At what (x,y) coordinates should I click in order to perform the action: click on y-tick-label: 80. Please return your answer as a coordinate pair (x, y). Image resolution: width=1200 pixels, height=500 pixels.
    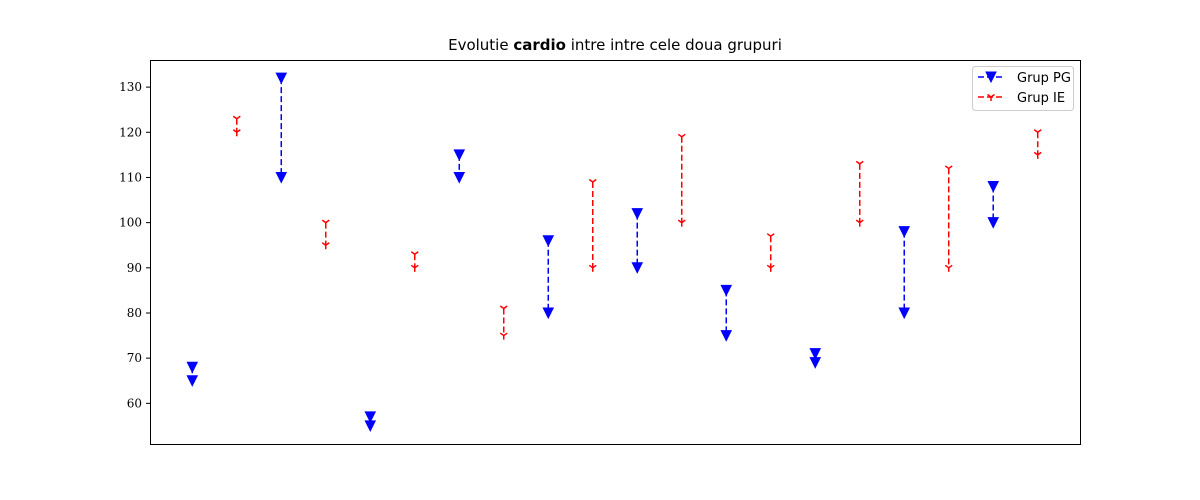
    Looking at the image, I should click on (134, 313).